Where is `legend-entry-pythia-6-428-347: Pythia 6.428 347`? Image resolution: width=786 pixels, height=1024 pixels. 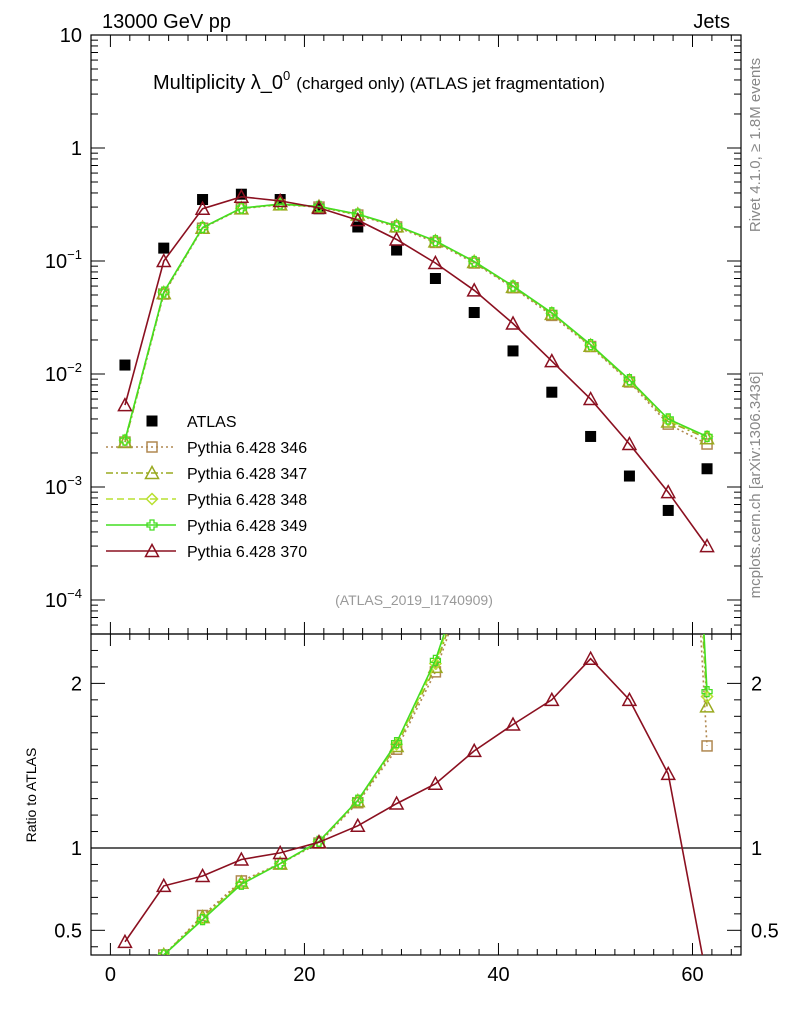 legend-entry-pythia-6-428-347: Pythia 6.428 347 is located at coordinates (206, 473).